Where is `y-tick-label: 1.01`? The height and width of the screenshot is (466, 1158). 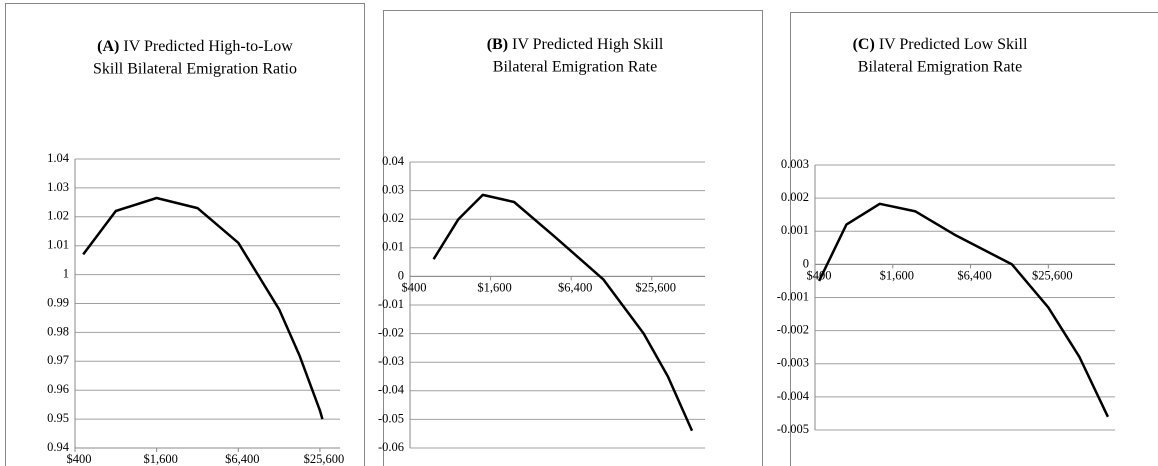
y-tick-label: 1.01 is located at coordinates (58, 245).